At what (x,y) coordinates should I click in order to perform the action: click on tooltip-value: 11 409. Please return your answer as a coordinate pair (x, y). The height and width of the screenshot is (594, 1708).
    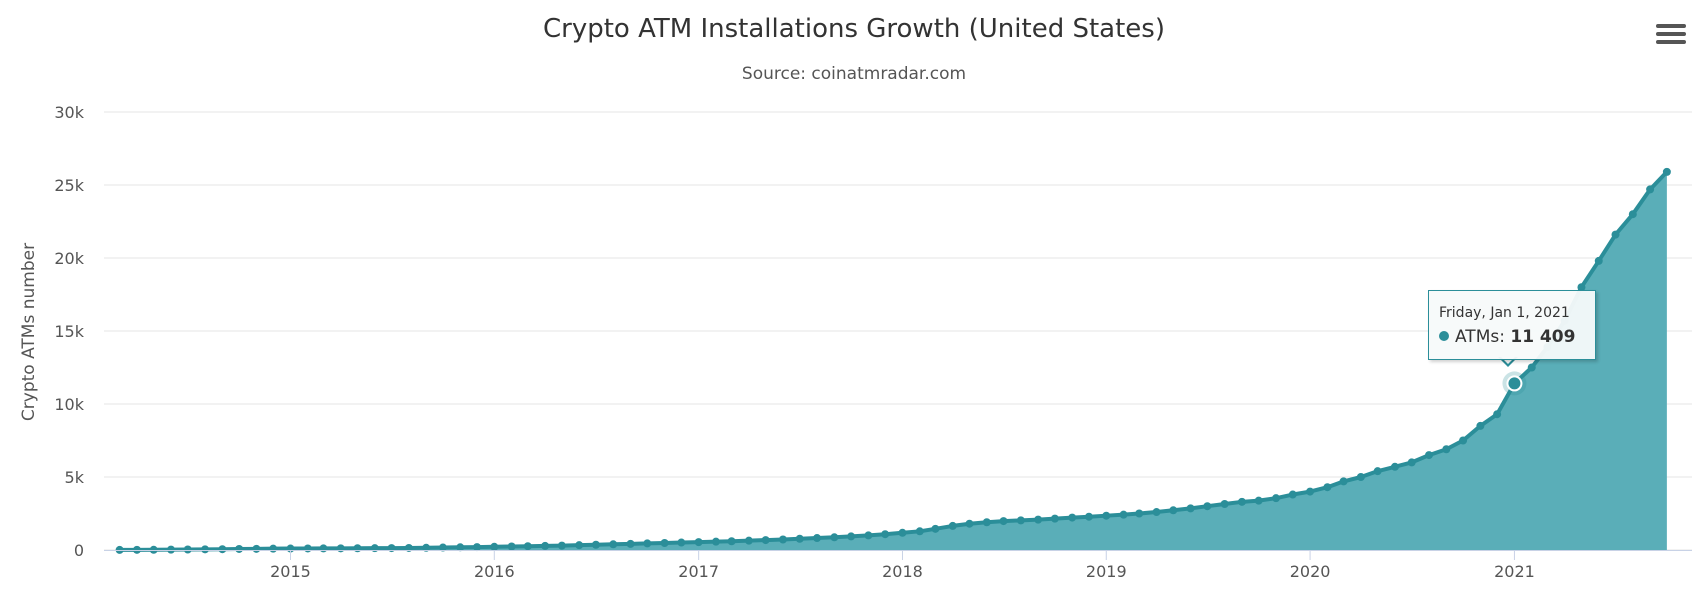
    Looking at the image, I should click on (1543, 337).